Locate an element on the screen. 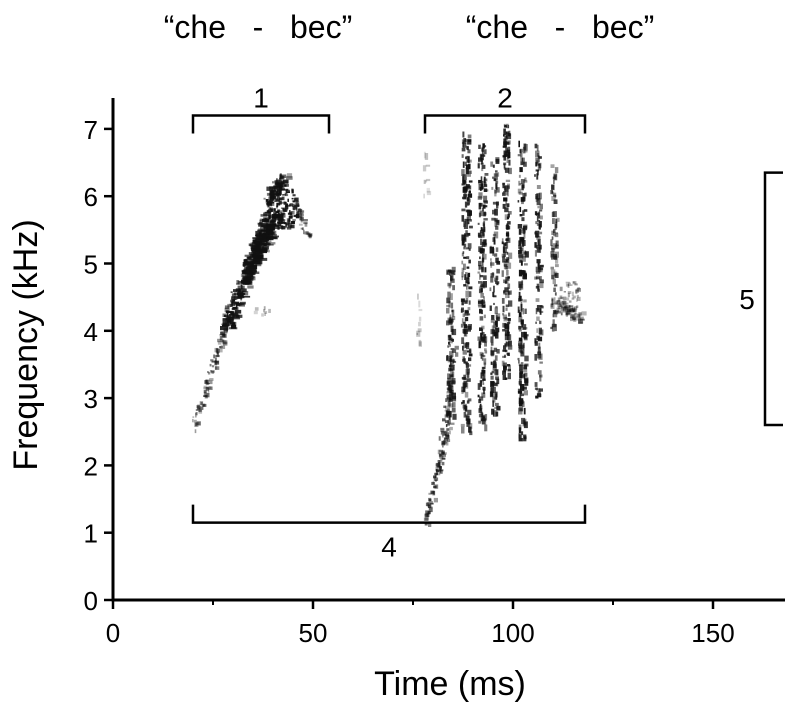  bracket-label-2: 2 is located at coordinates (505, 97).